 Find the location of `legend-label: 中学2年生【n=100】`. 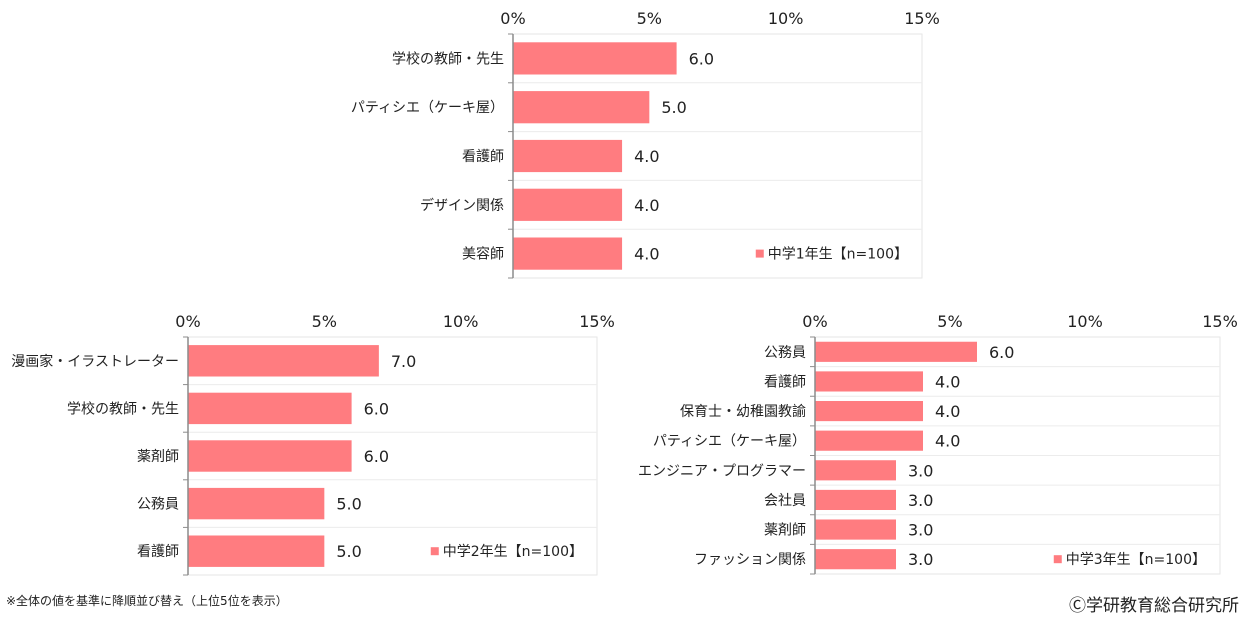

legend-label: 中学2年生【n=100】 is located at coordinates (513, 552).